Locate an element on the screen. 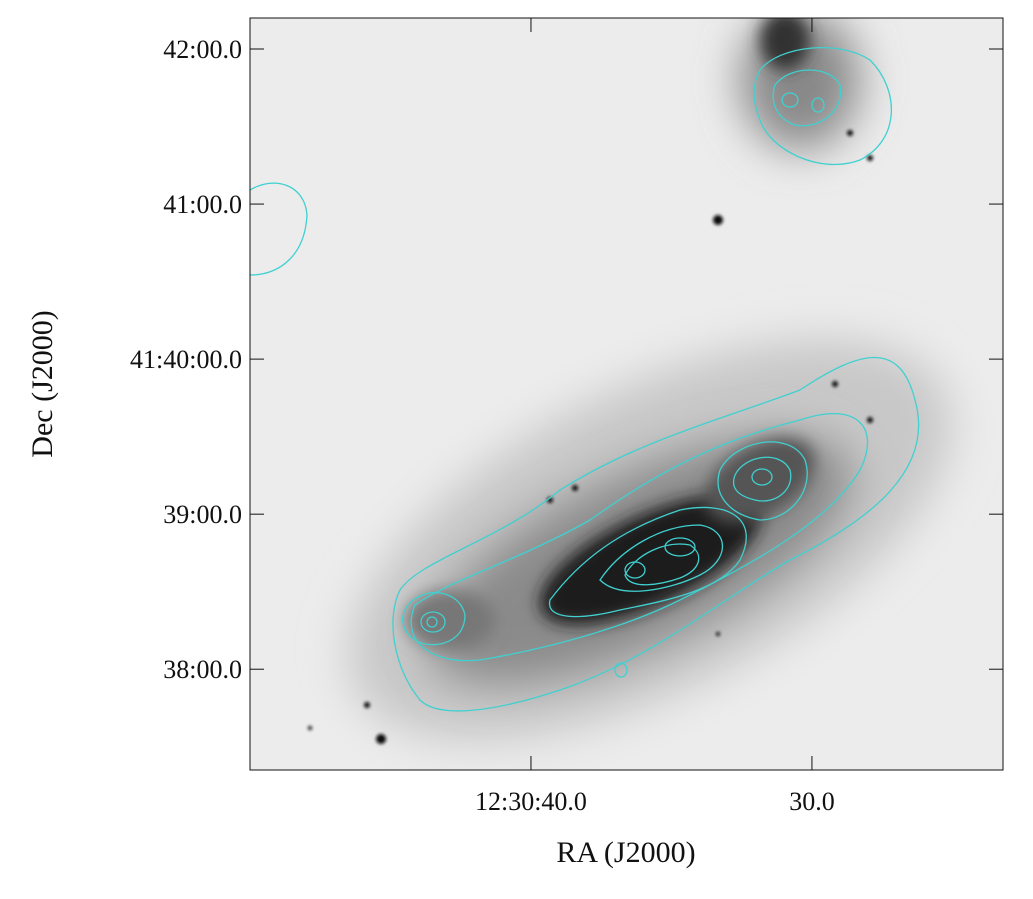  y-tick-label: 39:00.0 is located at coordinates (202, 514).